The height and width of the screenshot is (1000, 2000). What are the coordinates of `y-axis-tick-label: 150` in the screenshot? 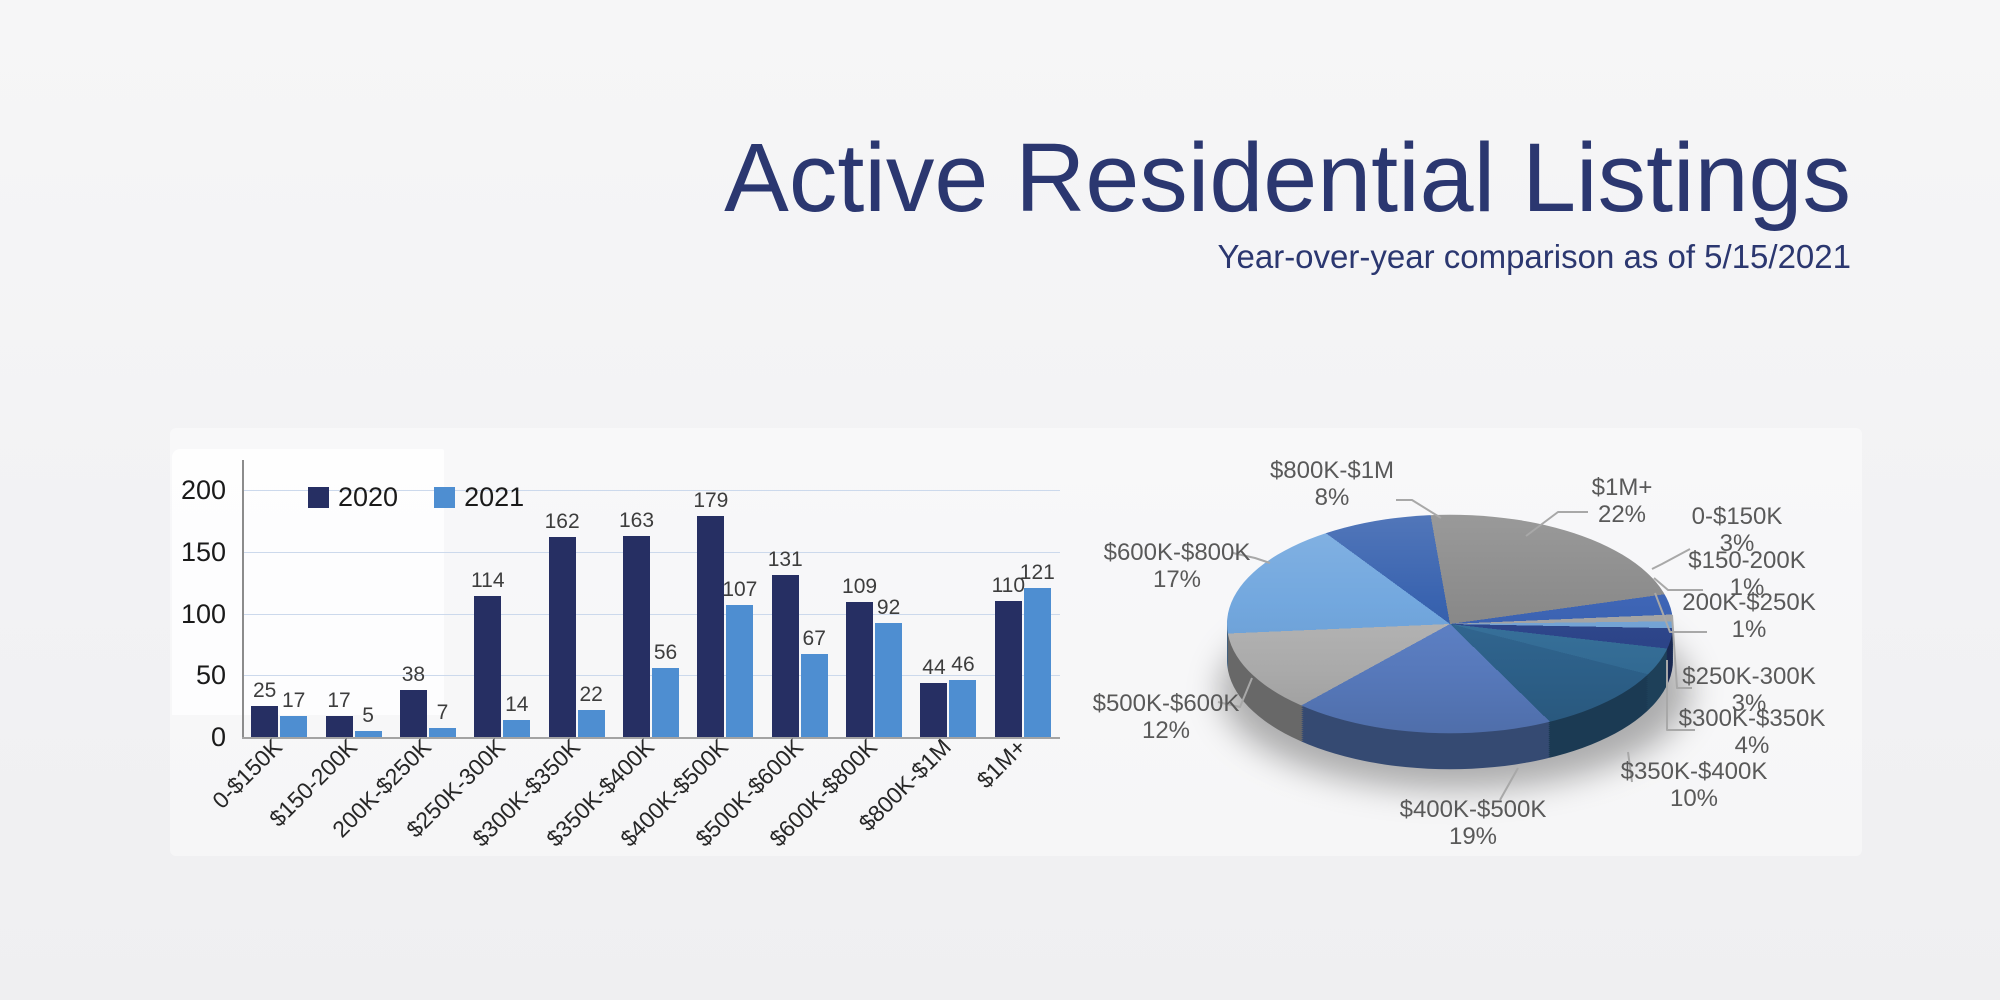 It's located at (203, 551).